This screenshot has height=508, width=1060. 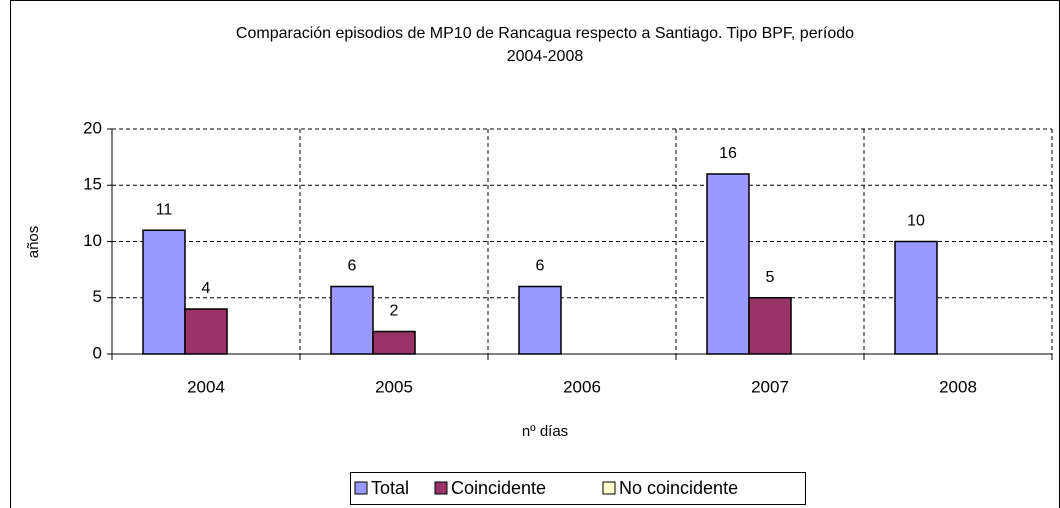 I want to click on legend-label: Total, so click(x=390, y=488).